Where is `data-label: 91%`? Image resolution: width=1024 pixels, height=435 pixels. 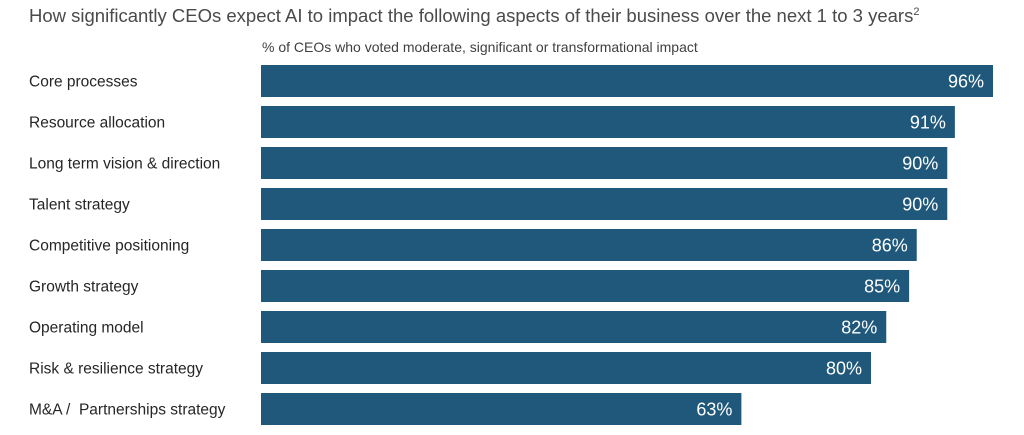
data-label: 91% is located at coordinates (928, 123).